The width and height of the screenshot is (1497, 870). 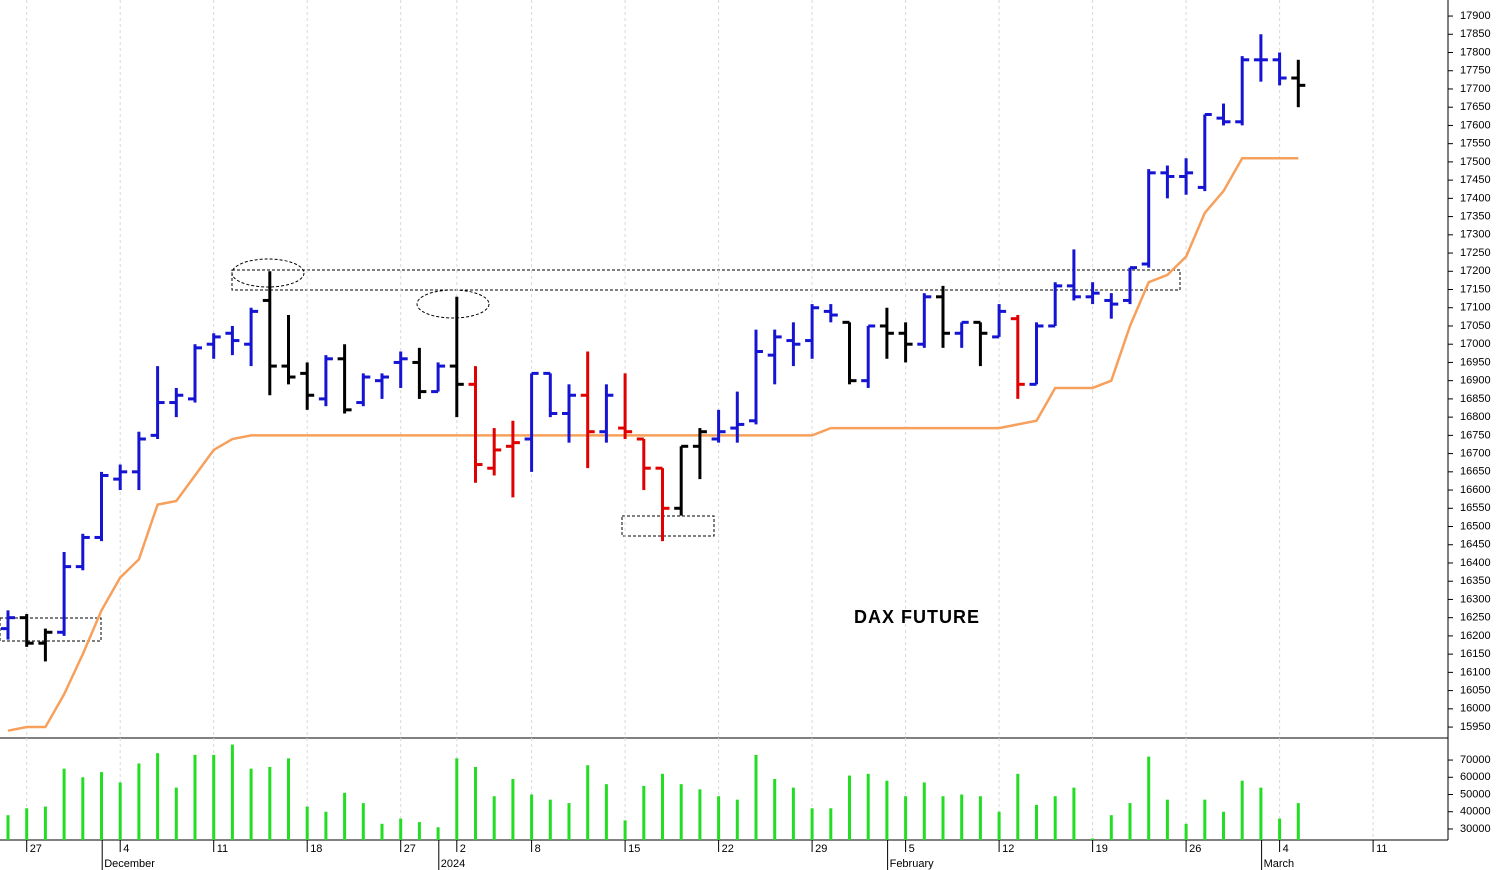 I want to click on y-tick-label: 16050, so click(x=1475, y=691).